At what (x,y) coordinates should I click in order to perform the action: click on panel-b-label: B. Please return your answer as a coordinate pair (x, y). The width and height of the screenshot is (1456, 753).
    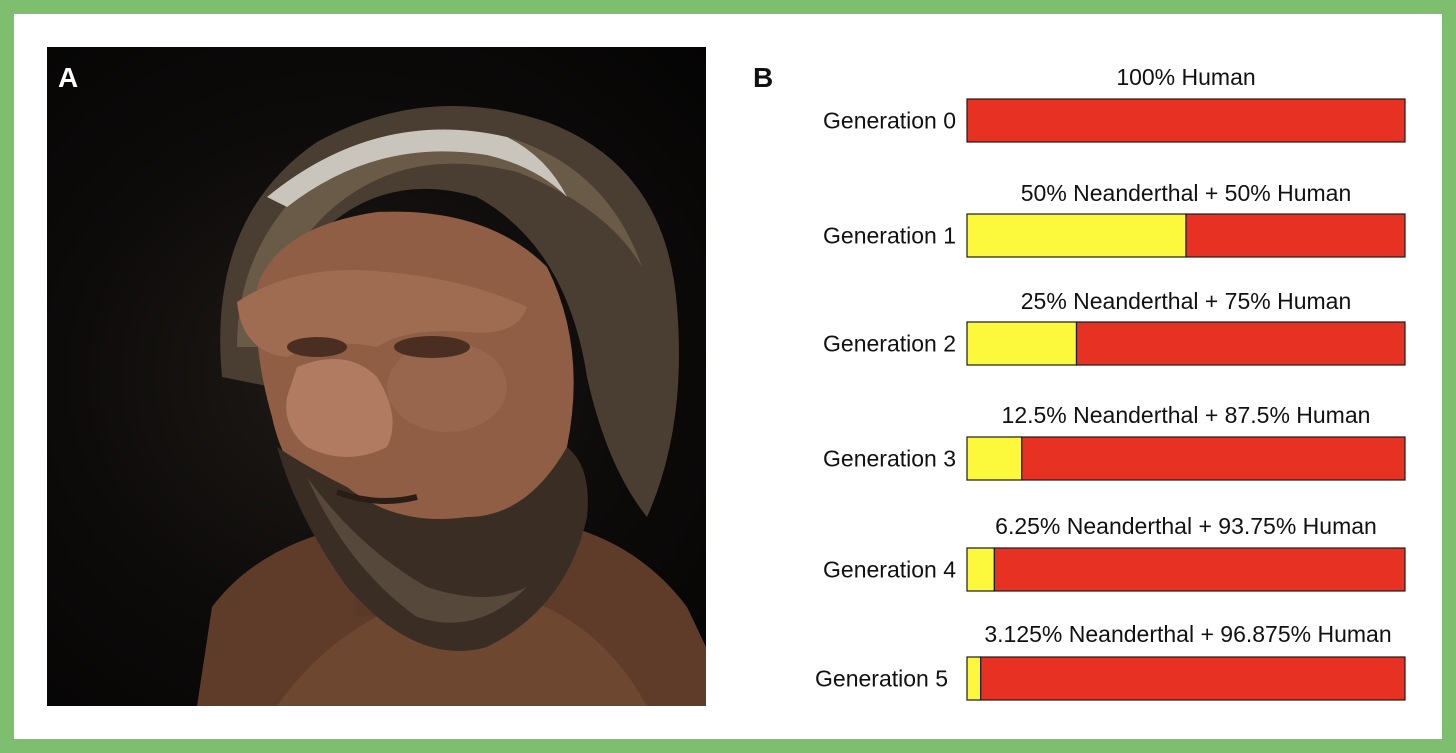
    Looking at the image, I should click on (763, 77).